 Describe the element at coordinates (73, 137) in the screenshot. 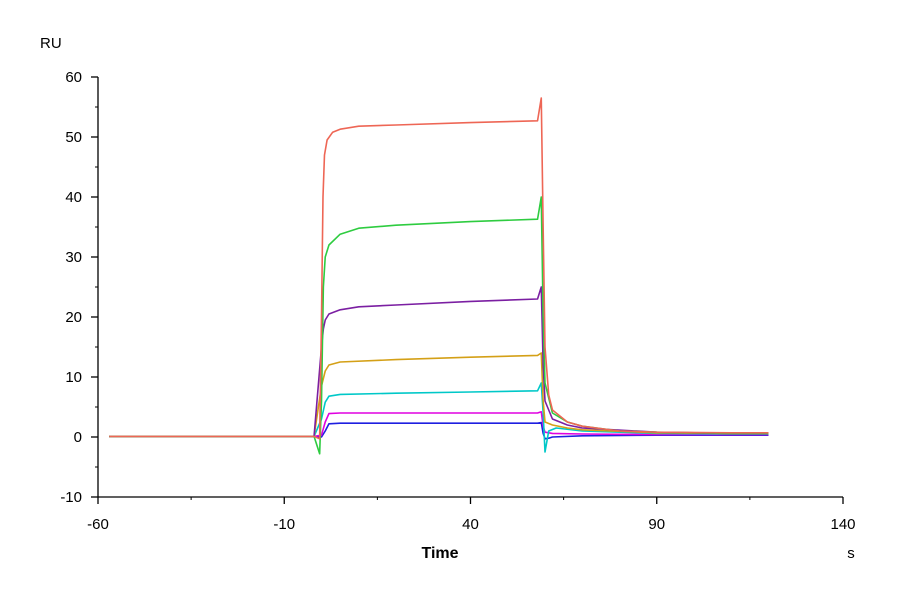

I see `y-tick-label: 50` at that location.